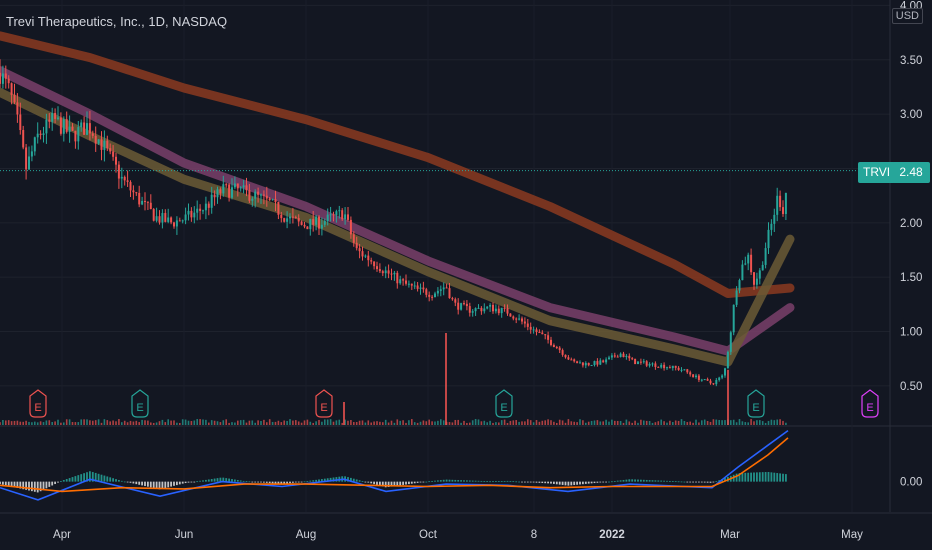  What do you see at coordinates (394, 465) in the screenshot?
I see `macd-line` at bounding box center [394, 465].